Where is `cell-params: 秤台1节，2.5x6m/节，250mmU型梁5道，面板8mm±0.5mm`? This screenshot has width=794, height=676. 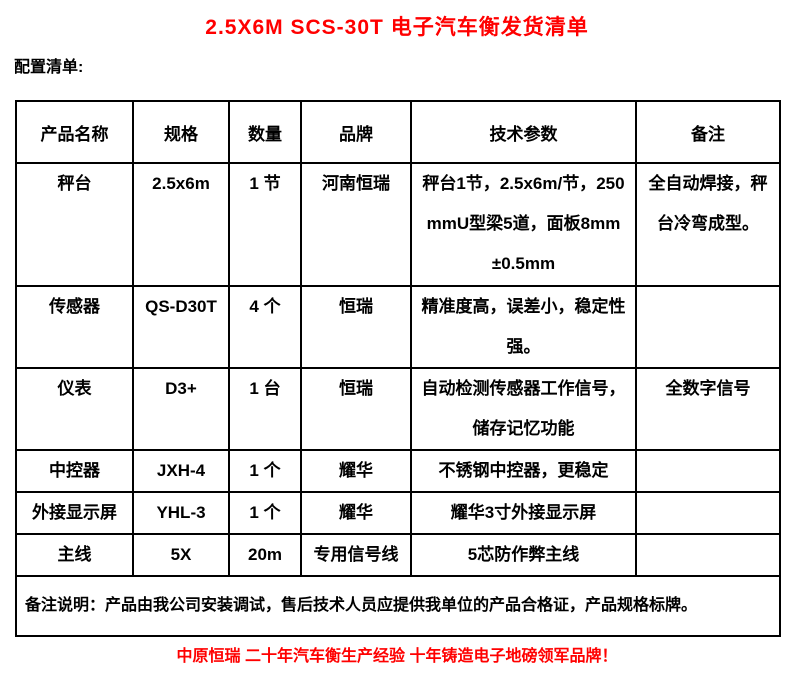
cell-params: 秤台1节，2.5x6m/节，250mmU型梁5道，面板8mm±0.5mm is located at coordinates (523, 224).